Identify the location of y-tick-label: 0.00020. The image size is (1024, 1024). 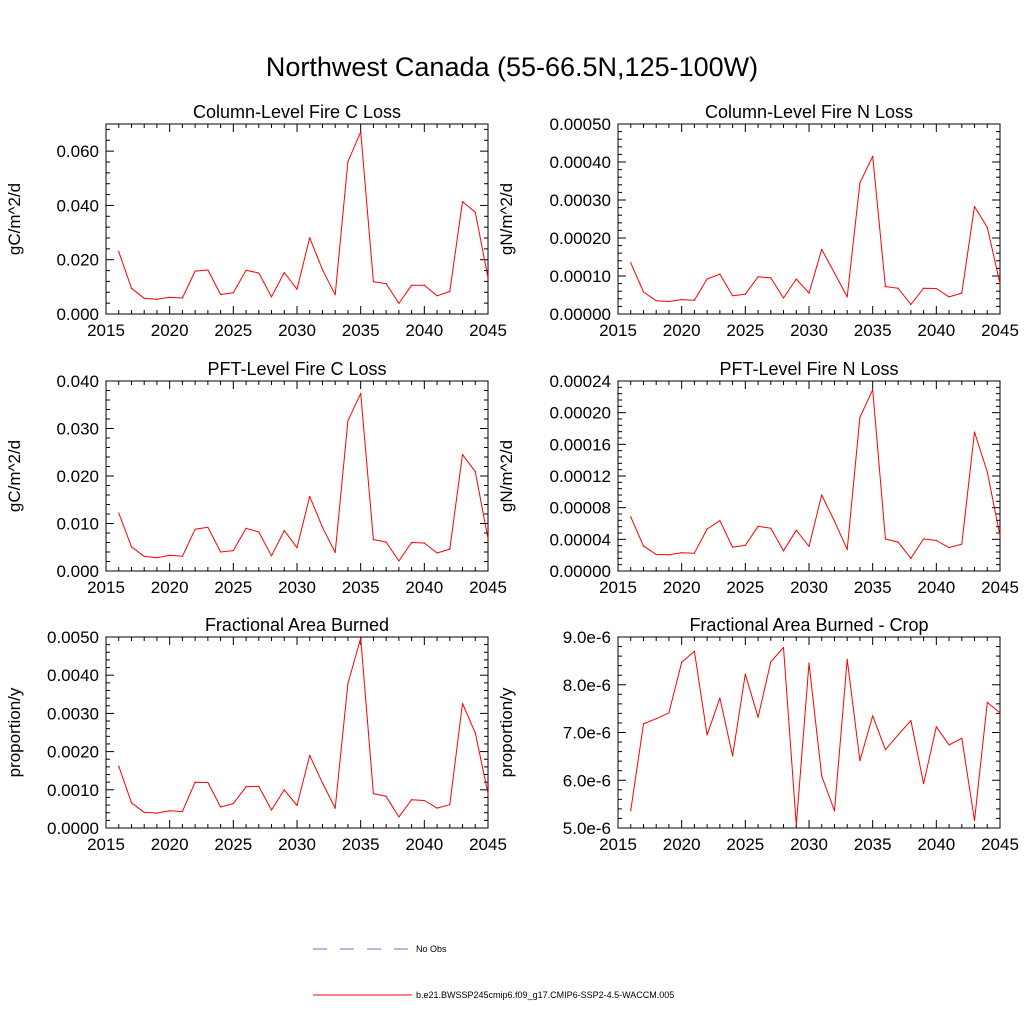
(580, 413).